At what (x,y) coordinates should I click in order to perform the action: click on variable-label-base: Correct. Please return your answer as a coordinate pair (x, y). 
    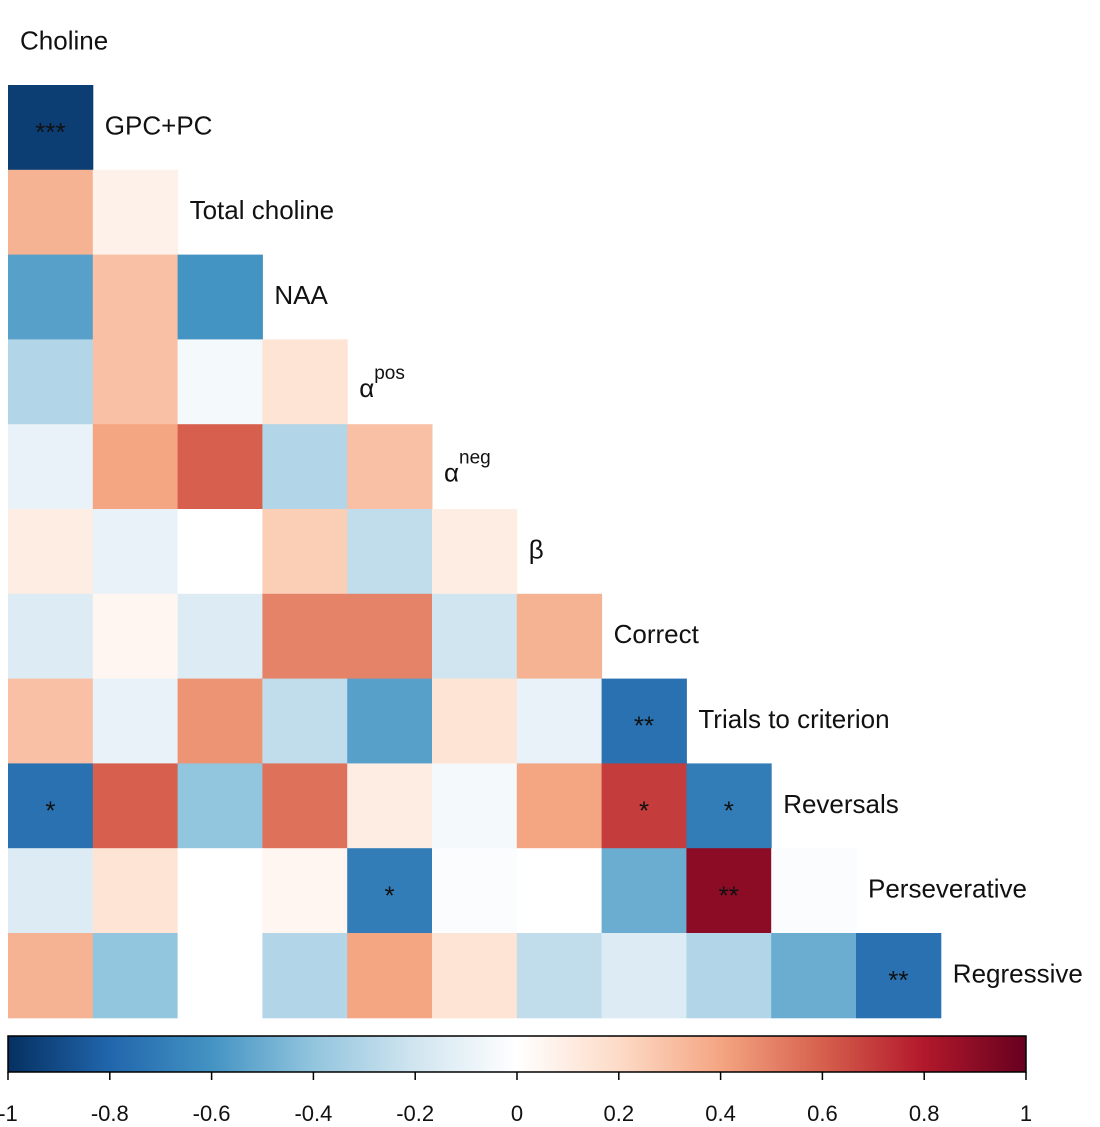
    Looking at the image, I should click on (657, 634).